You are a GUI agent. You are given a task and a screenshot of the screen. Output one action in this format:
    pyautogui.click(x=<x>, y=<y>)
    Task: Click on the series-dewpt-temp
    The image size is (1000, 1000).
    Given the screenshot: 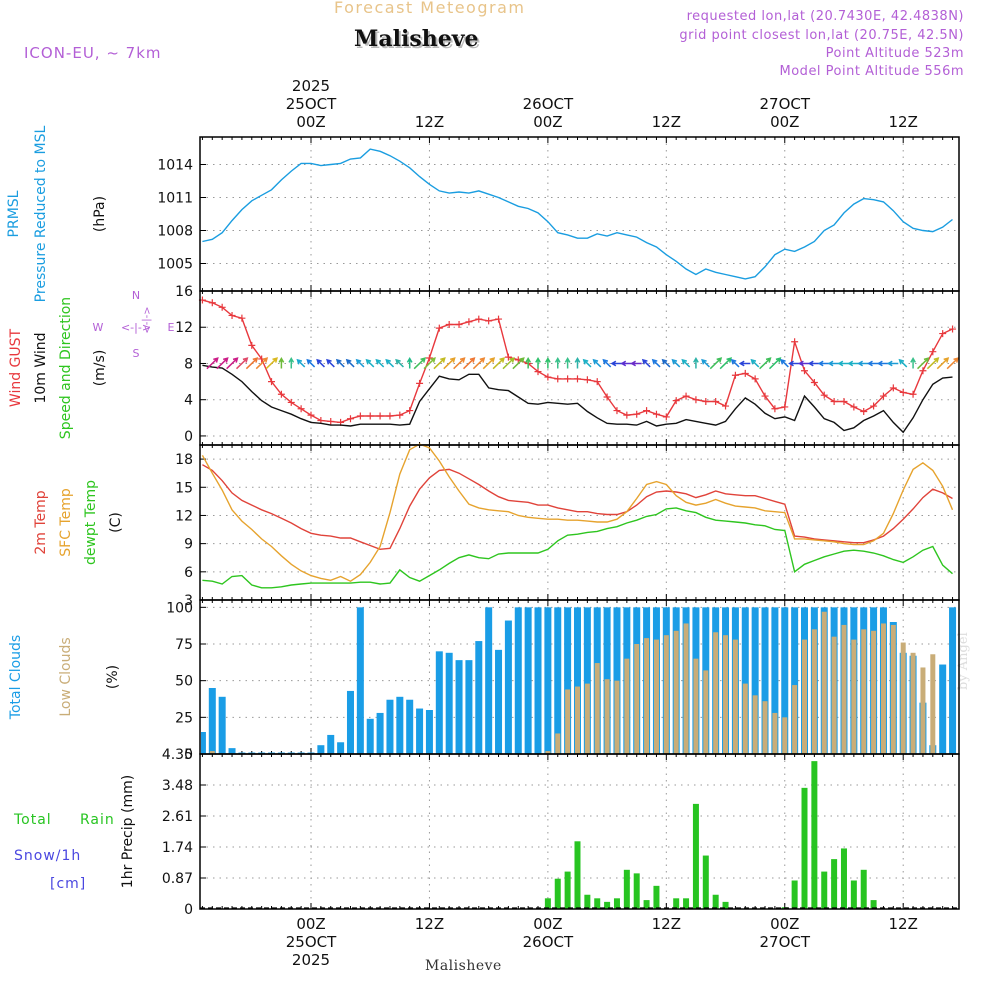 What is the action you would take?
    pyautogui.click(x=577, y=548)
    